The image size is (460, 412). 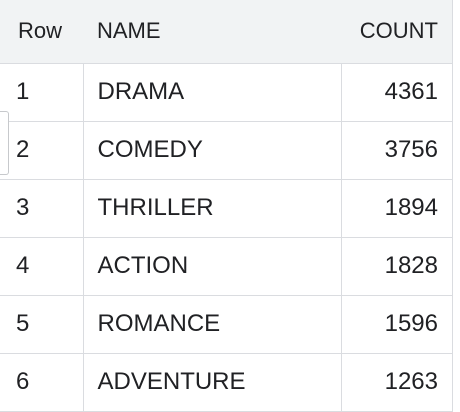 I want to click on table-row: 5 ROMANCE 1596, so click(x=226, y=324).